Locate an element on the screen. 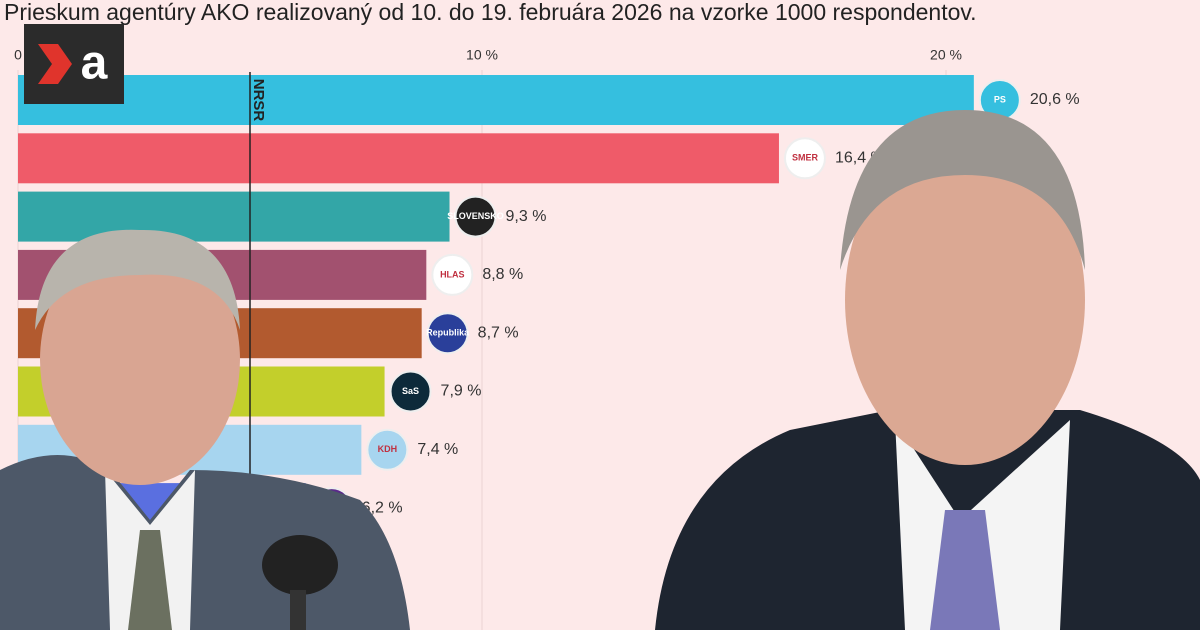  party-logo-text: Republika is located at coordinates (448, 333).